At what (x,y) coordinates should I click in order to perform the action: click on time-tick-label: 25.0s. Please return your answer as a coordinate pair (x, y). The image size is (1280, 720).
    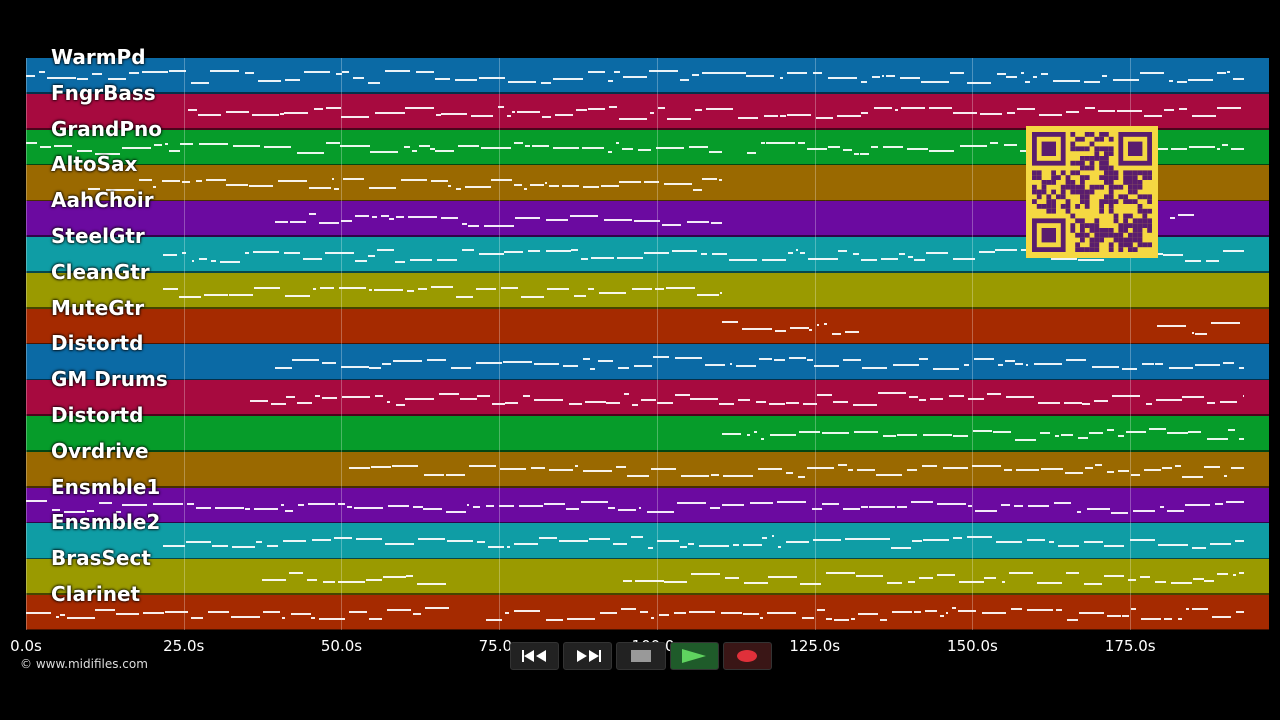
    Looking at the image, I should click on (184, 646).